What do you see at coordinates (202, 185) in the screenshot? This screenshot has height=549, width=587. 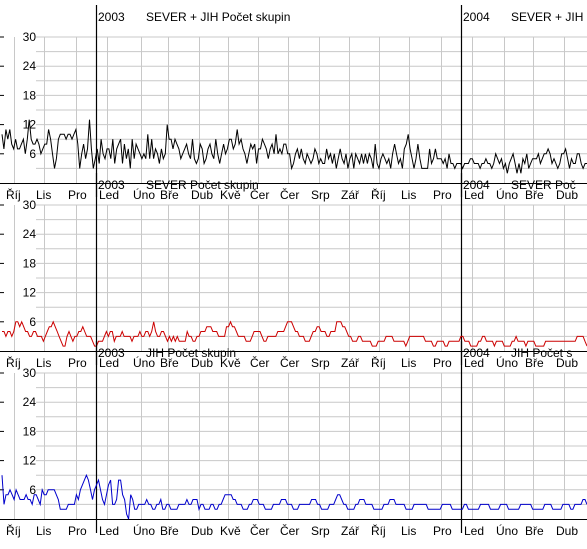 I see `title-text: SEVER Počet skupin` at bounding box center [202, 185].